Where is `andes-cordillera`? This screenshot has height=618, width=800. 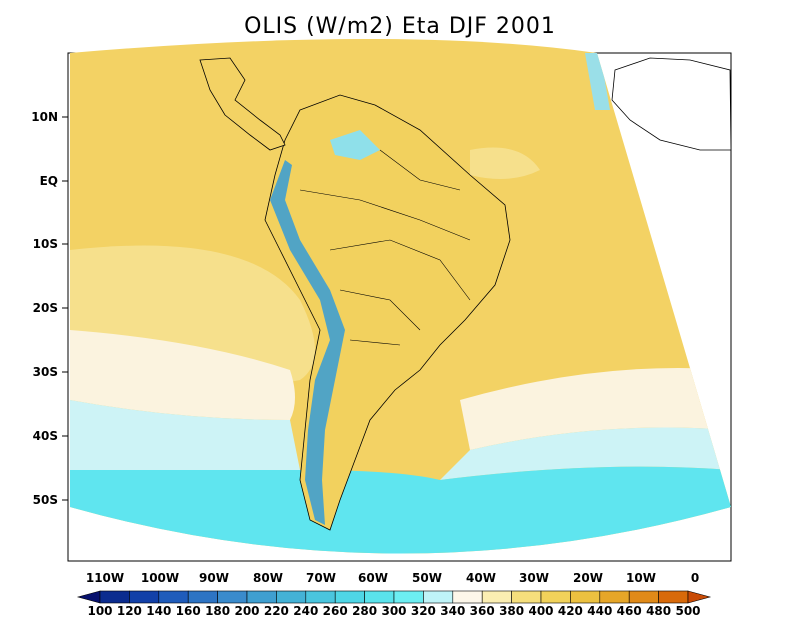 andes-cordillera is located at coordinates (307, 342).